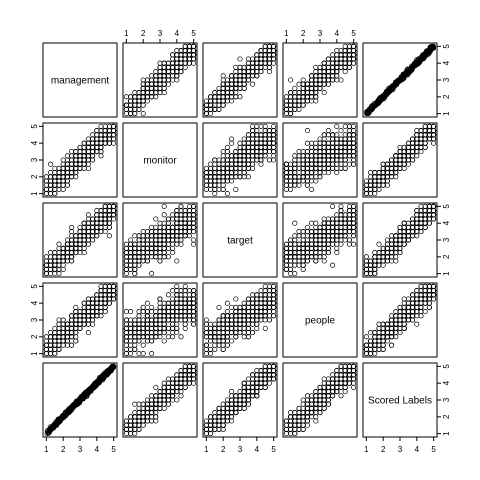 Image resolution: width=480 pixels, height=480 pixels. I want to click on scatter-points, so click(400, 80).